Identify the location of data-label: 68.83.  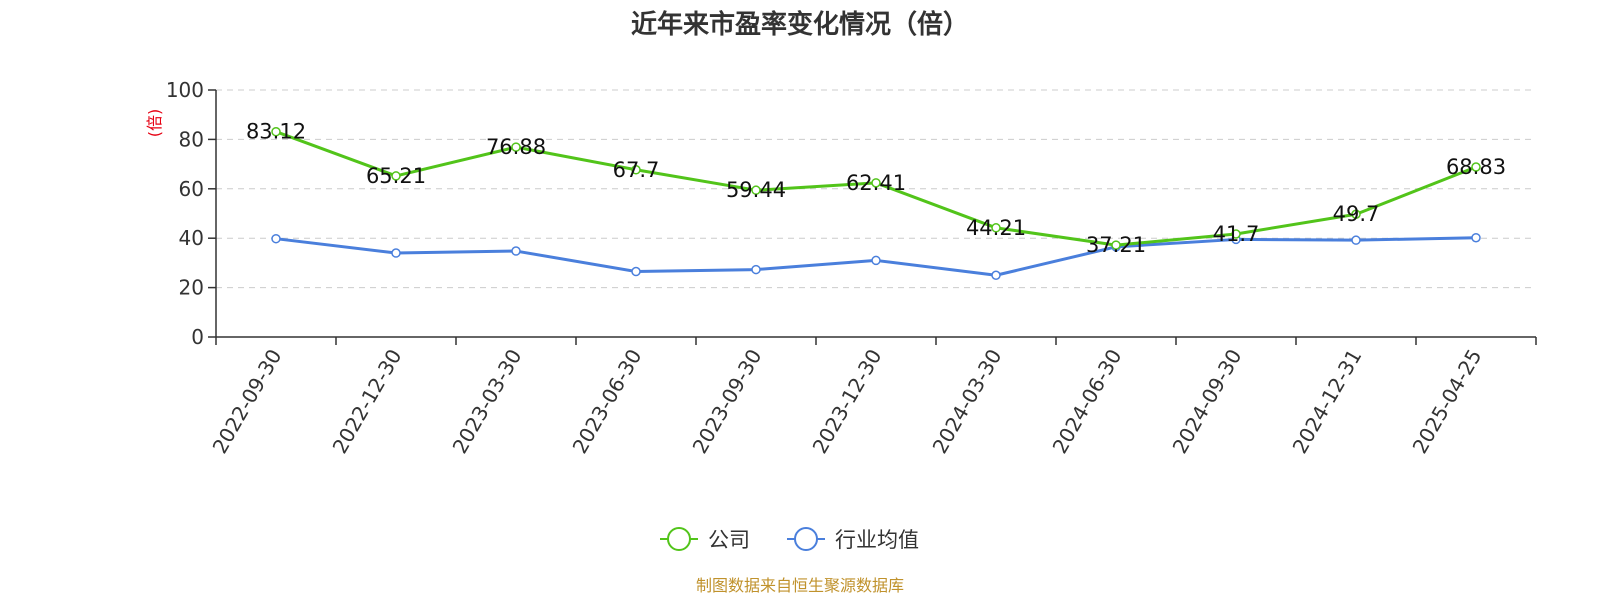
(1476, 167).